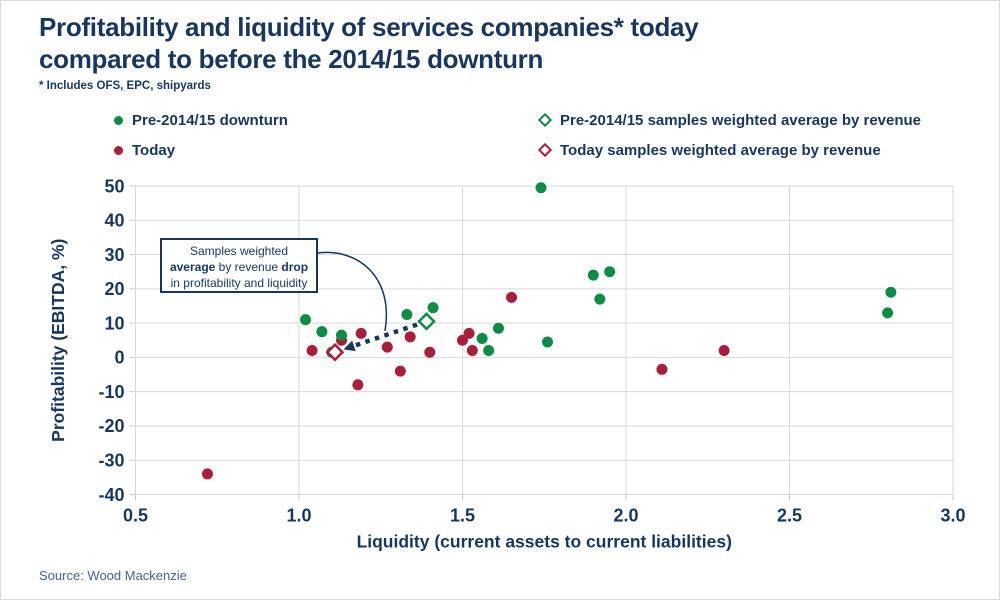 The height and width of the screenshot is (600, 1000). Describe the element at coordinates (111, 392) in the screenshot. I see `y-tick-label: -10` at that location.